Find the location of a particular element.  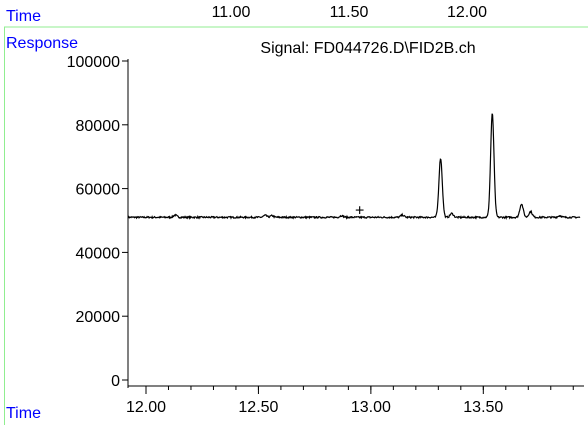

baseline-marker: + is located at coordinates (359, 210).